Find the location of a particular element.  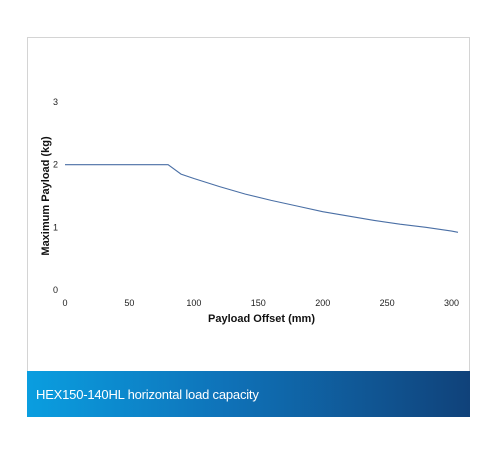

x-tick-label: 0 is located at coordinates (64, 303).